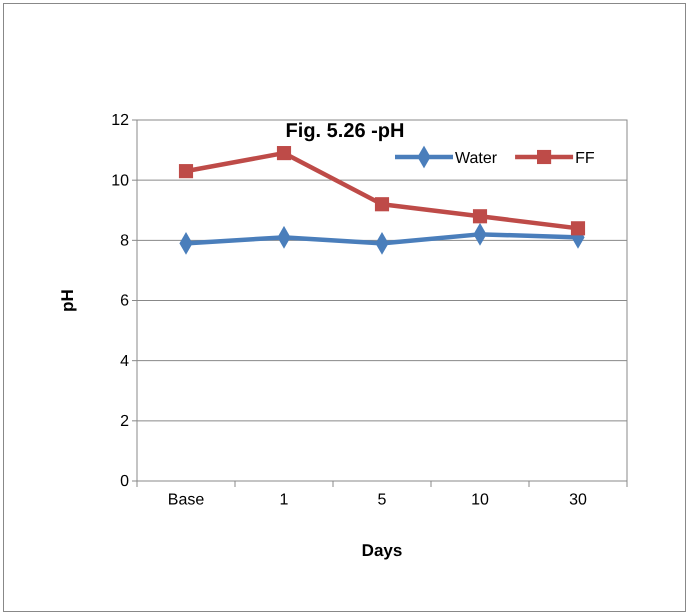 This screenshot has height=616, width=690. I want to click on x-tick-label: 1, so click(284, 499).